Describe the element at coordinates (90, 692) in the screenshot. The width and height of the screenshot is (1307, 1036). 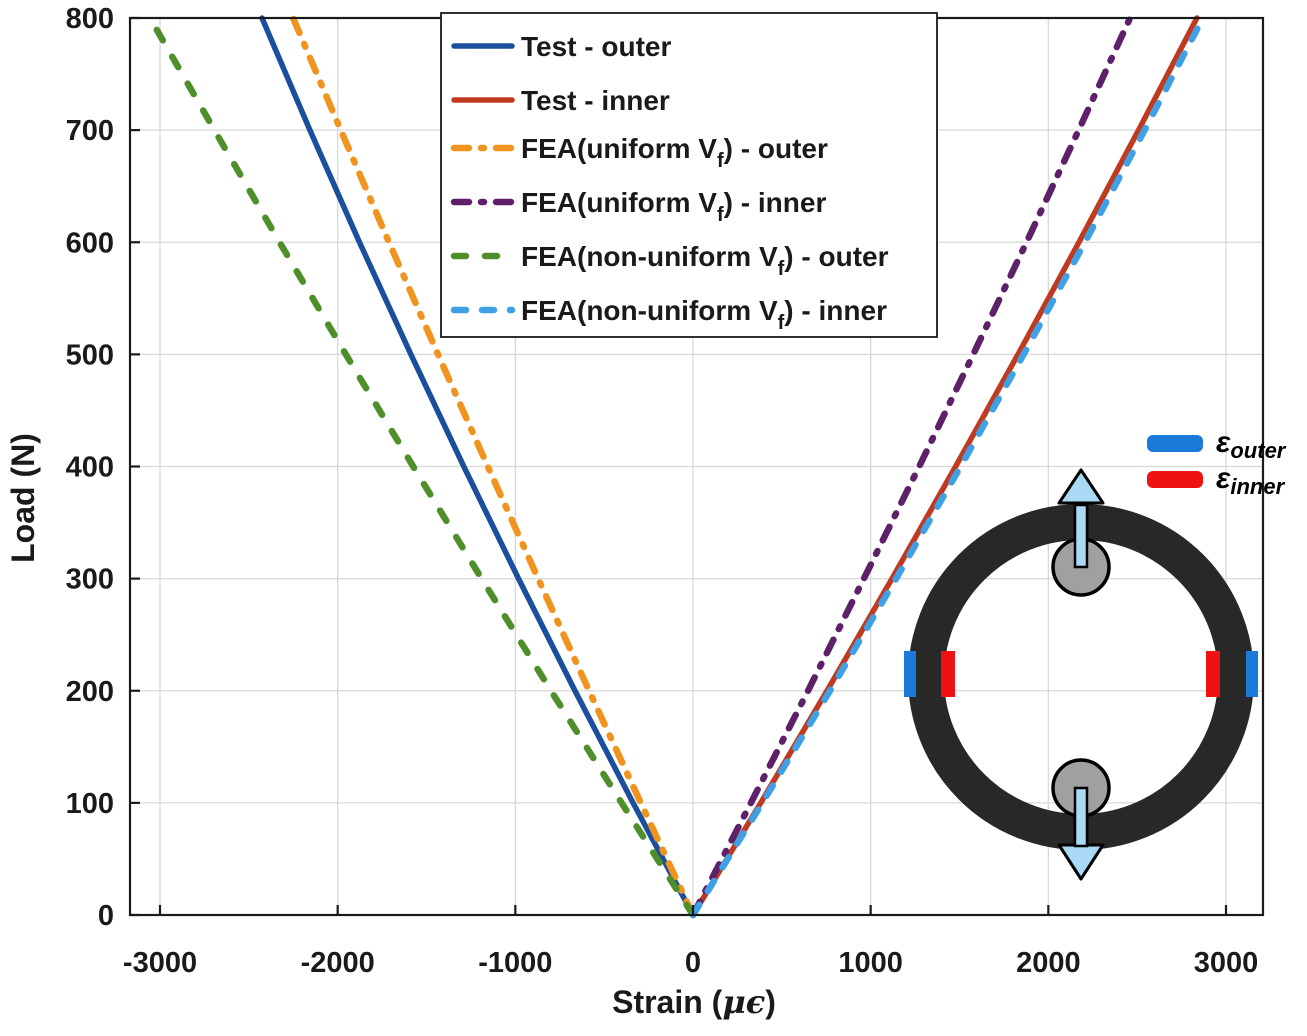
I see `y-tick-label: 200` at that location.